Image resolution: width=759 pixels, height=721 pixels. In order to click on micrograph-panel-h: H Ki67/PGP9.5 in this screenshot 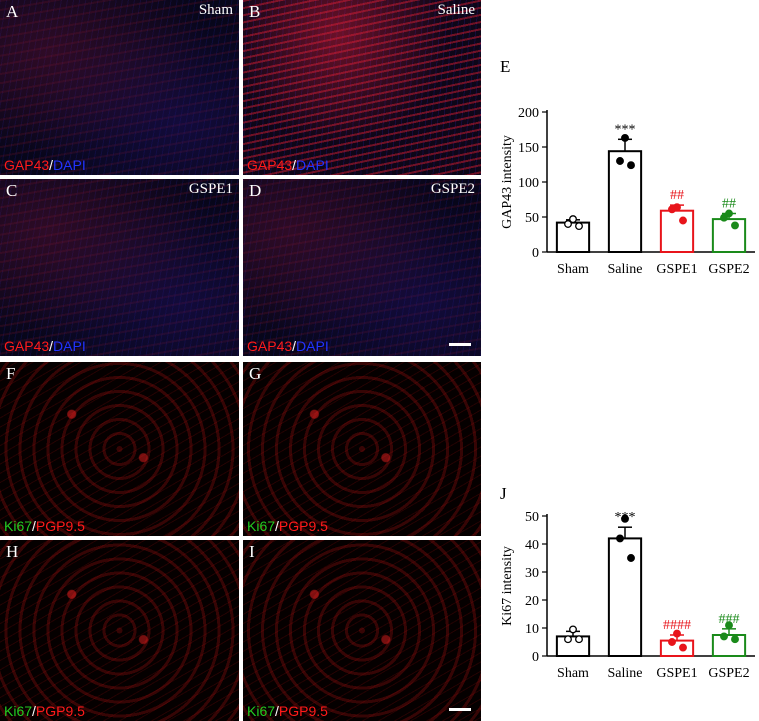, I will do `click(119, 630)`.